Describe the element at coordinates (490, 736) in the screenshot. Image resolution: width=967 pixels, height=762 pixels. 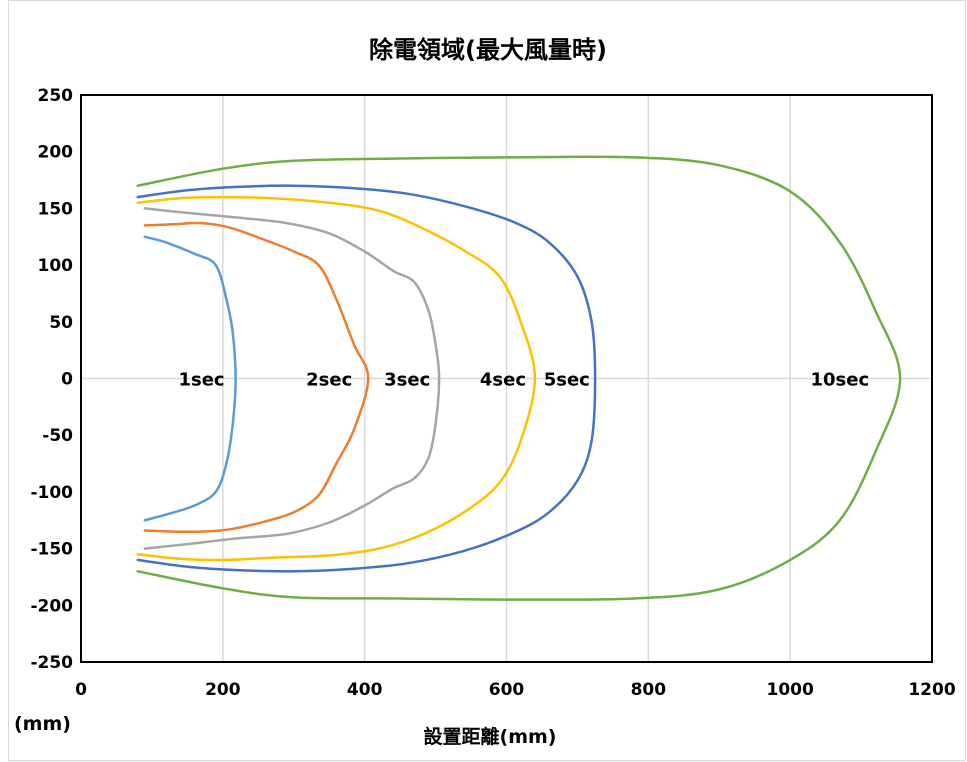
I see `x-axis-title: 設置距離(mm)` at that location.